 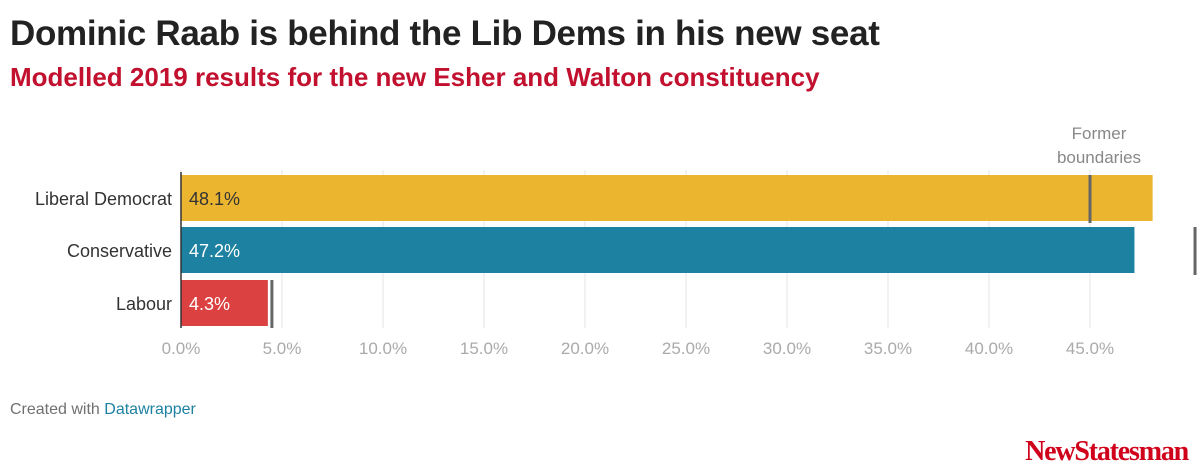 I want to click on x-tick-label-7: 35.0%, so click(x=888, y=348).